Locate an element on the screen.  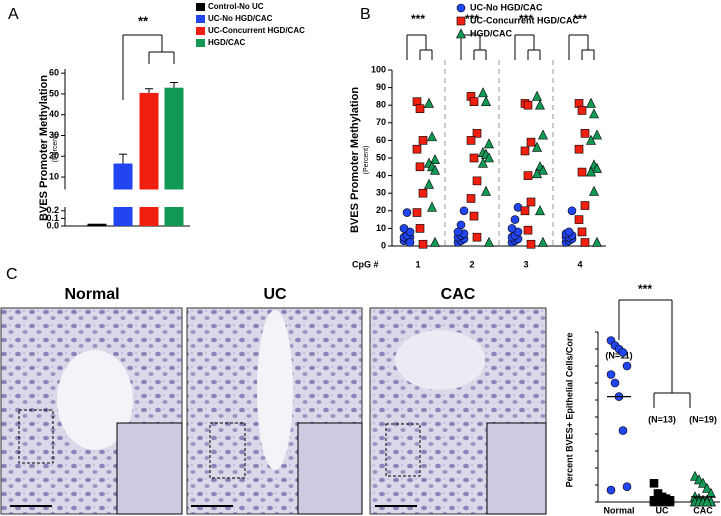
legend-label: Control-No UC is located at coordinates (236, 6).